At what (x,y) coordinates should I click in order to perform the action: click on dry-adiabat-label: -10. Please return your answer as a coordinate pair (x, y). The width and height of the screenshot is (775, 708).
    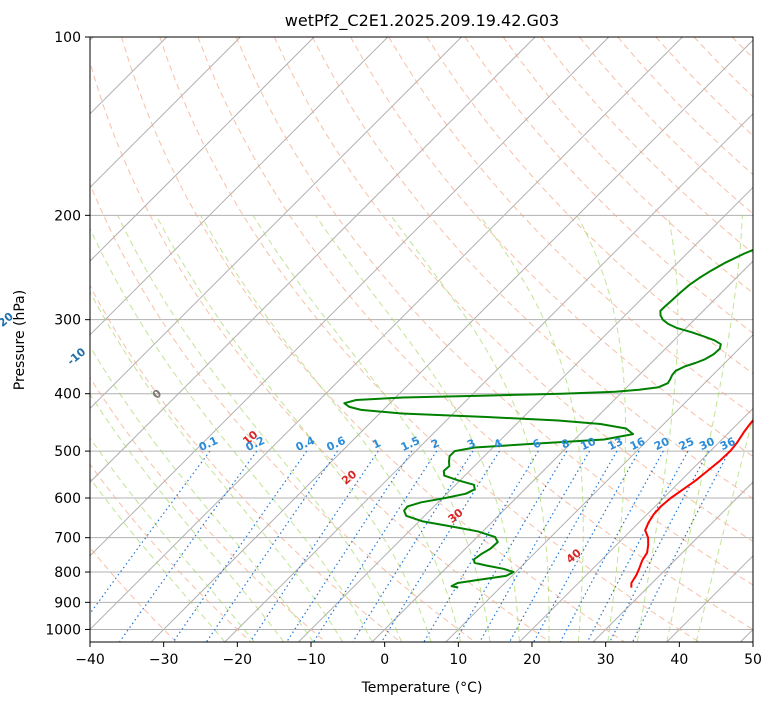
    Looking at the image, I should click on (77, 356).